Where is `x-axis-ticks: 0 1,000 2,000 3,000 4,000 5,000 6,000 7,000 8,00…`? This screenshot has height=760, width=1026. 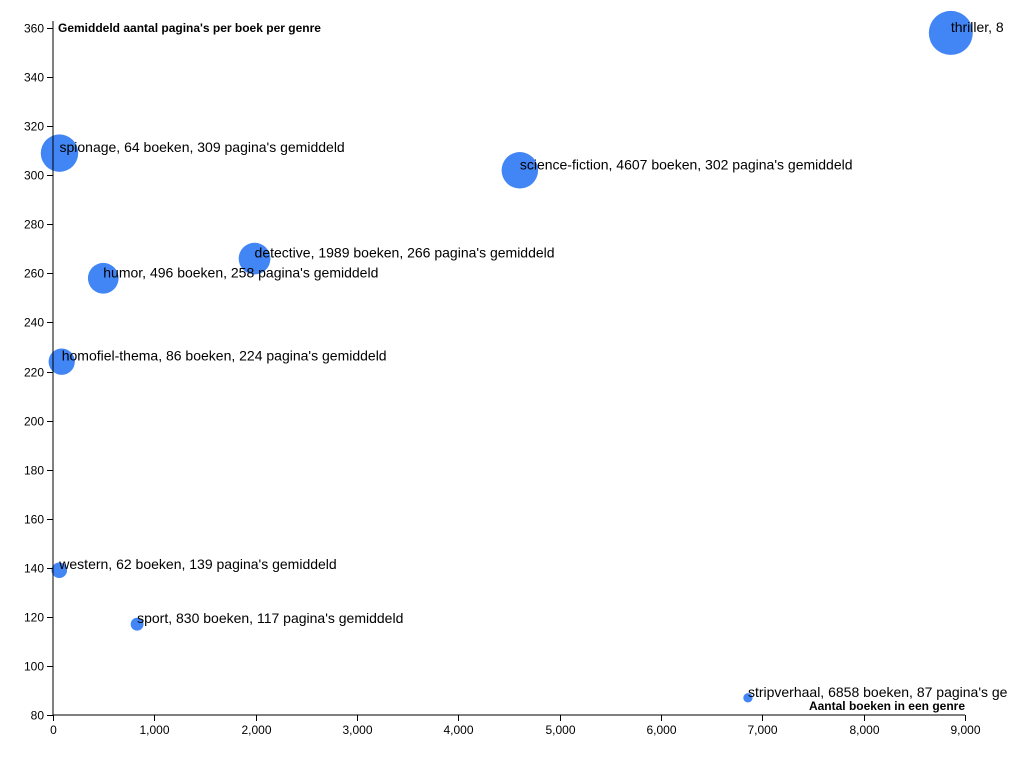
x-axis-ticks: 0 1,000 2,000 3,000 4,000 5,000 6,000 7,000 8,00… is located at coordinates (515, 726).